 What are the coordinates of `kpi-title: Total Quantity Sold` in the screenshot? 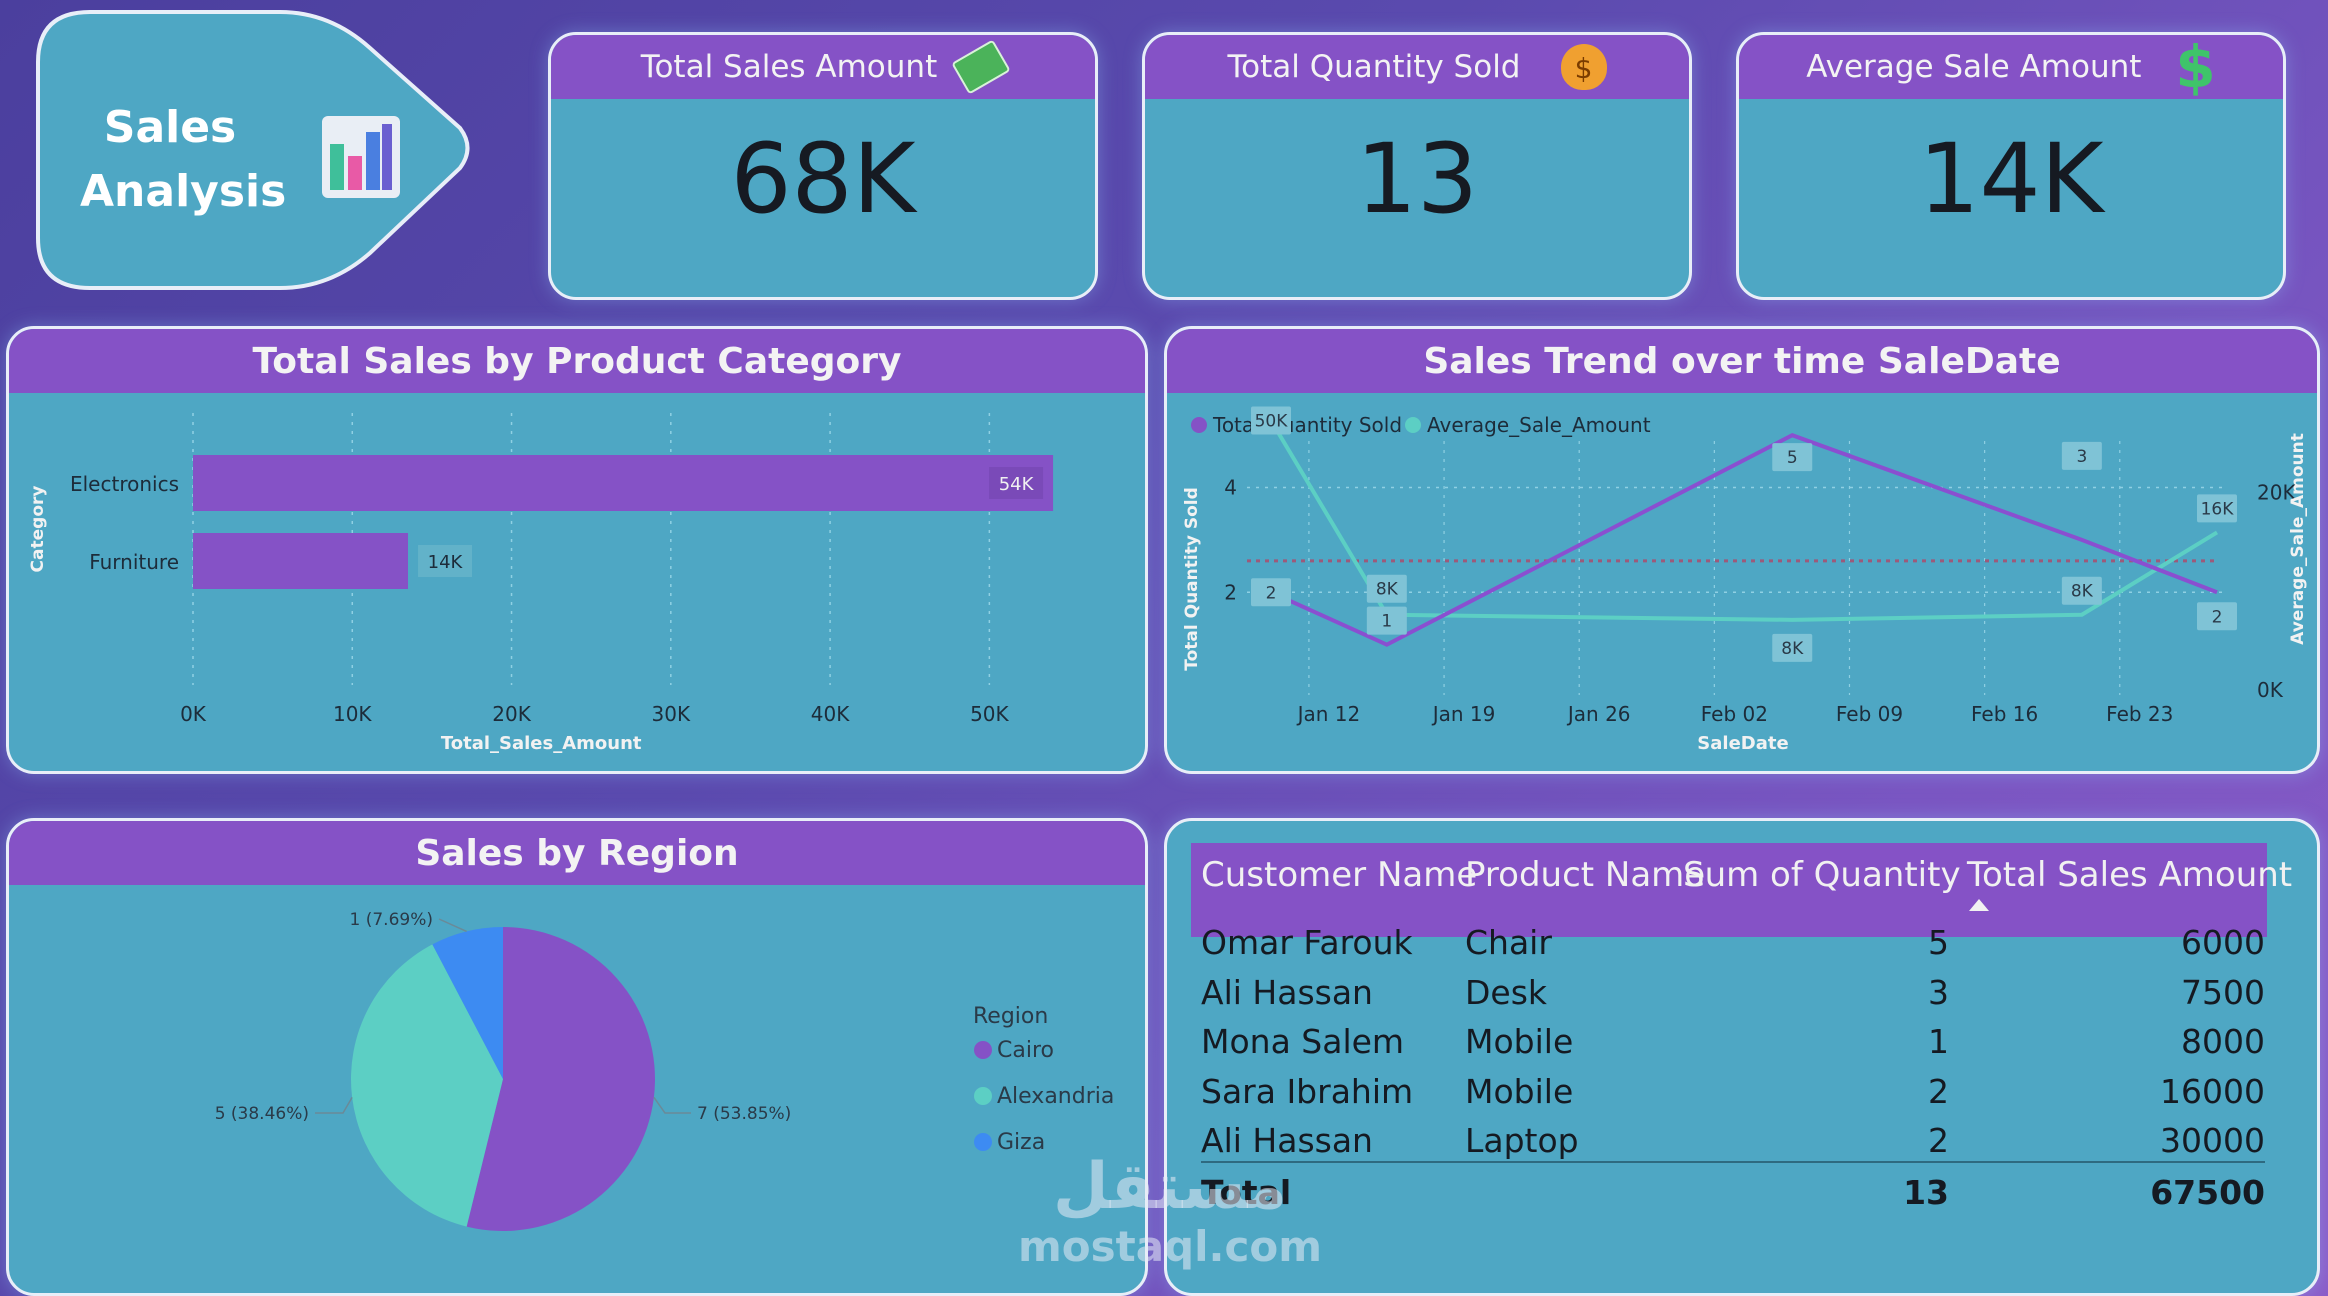 It's located at (1374, 67).